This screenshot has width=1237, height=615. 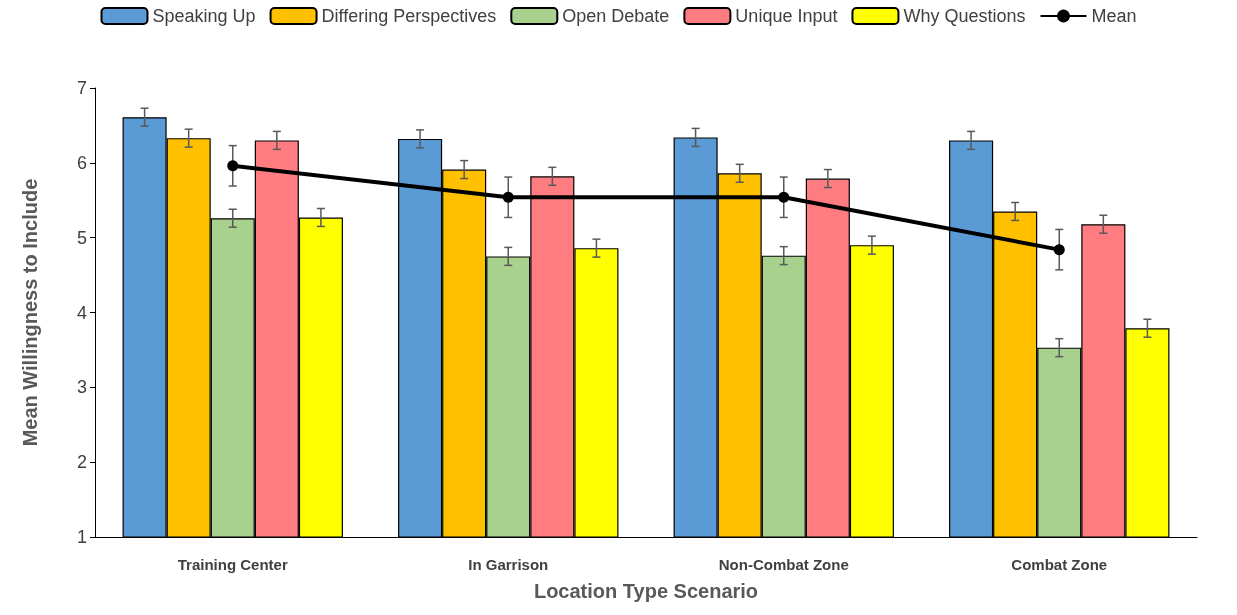 I want to click on y-tick-label: 3, so click(x=81, y=387).